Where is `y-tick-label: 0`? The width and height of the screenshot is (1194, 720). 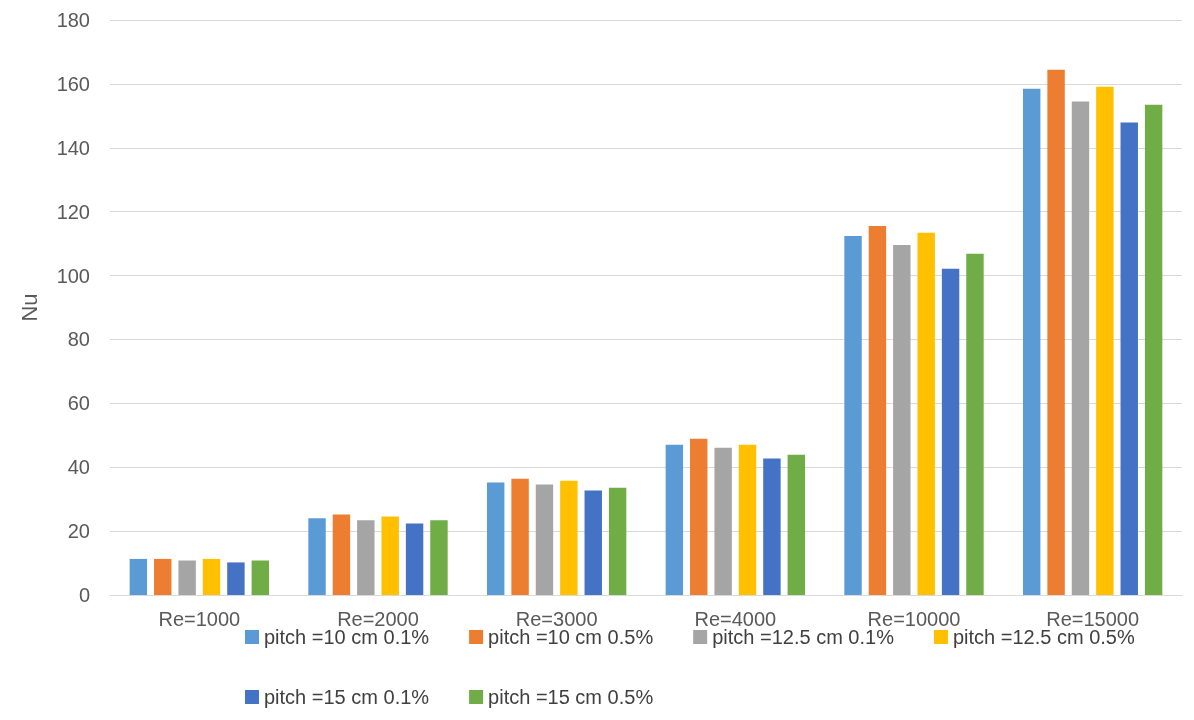 y-tick-label: 0 is located at coordinates (84, 595).